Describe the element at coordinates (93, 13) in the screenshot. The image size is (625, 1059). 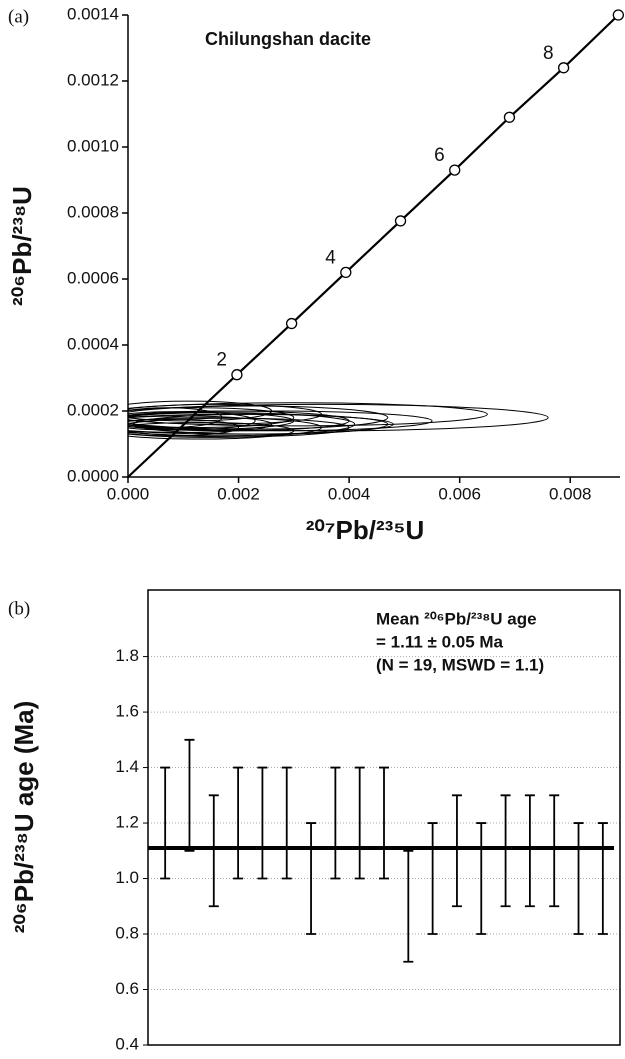
I see `y-tick-label: 0.0014` at that location.